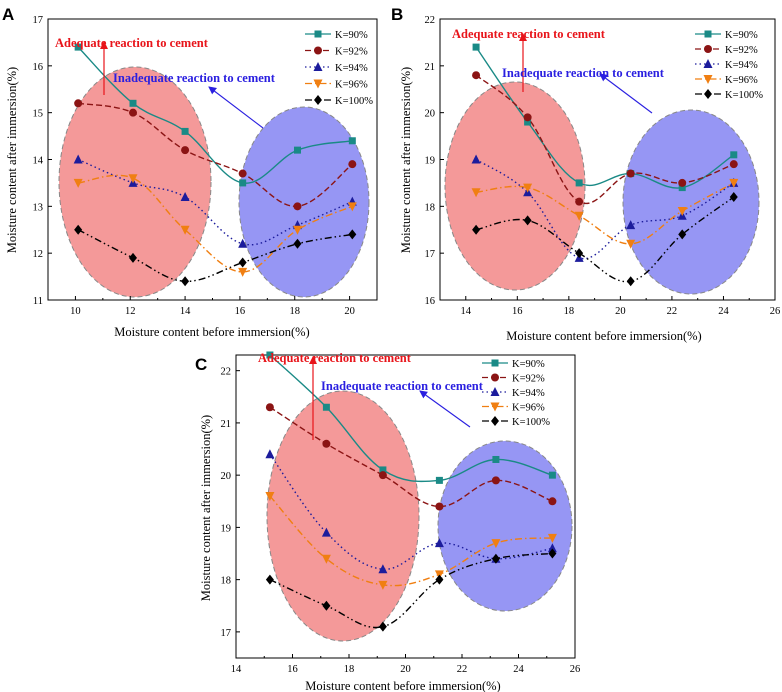 The image size is (782, 692). I want to click on adequate-zone-ellipse, so click(343, 516).